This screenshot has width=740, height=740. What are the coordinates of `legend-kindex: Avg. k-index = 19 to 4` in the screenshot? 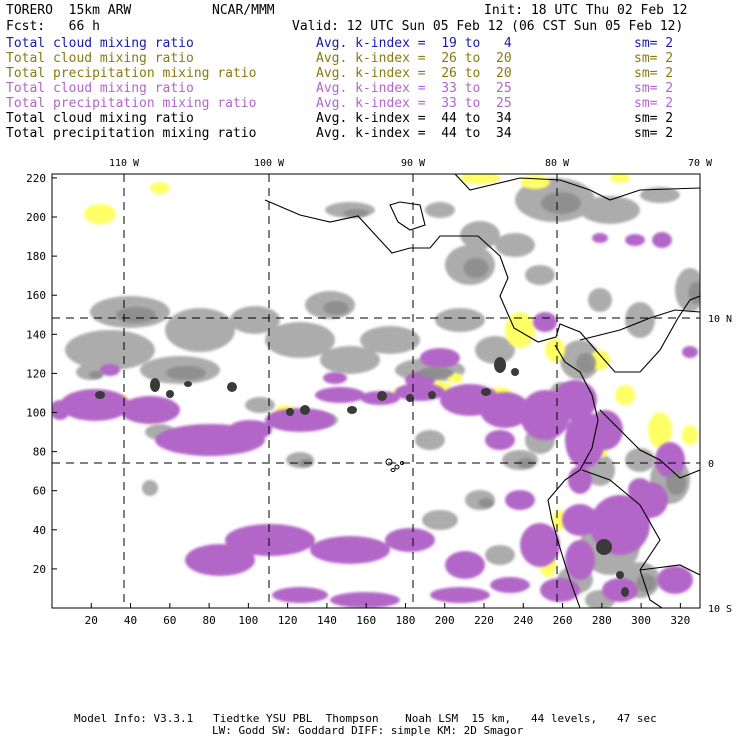 It's located at (414, 43).